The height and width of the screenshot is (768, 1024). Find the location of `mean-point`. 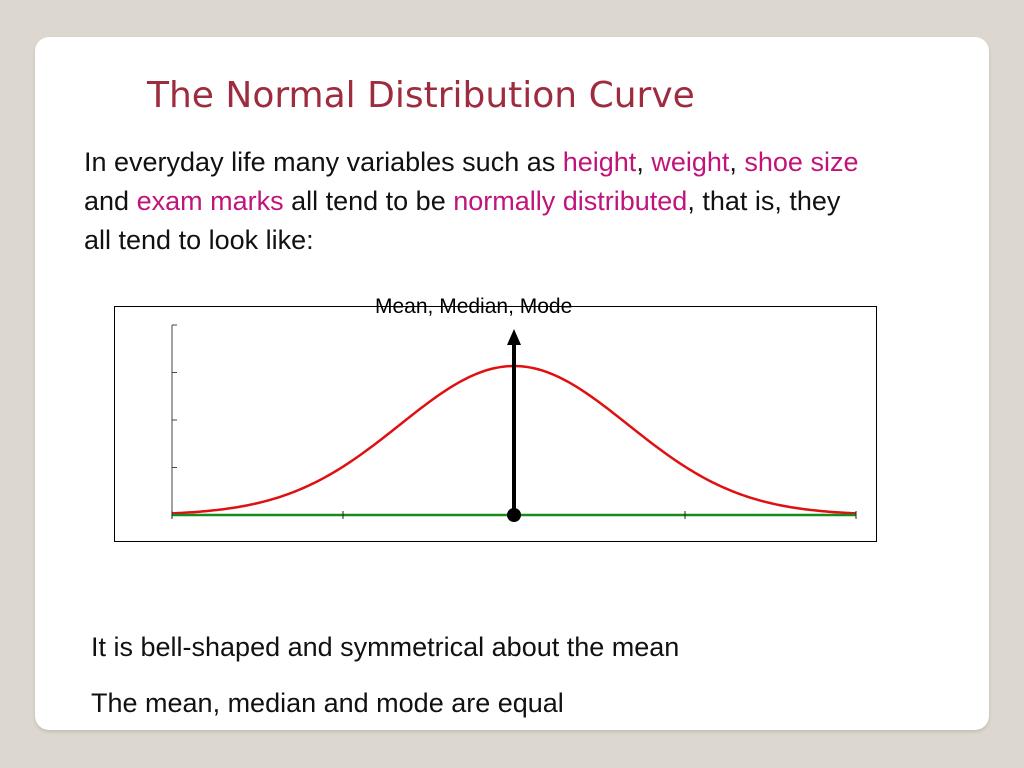

mean-point is located at coordinates (514, 515).